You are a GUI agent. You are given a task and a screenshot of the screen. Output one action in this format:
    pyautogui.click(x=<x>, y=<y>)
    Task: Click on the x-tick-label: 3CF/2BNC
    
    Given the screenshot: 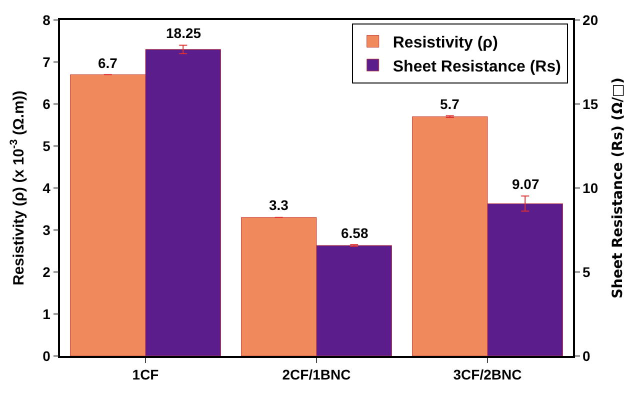 What is the action you would take?
    pyautogui.click(x=487, y=374)
    